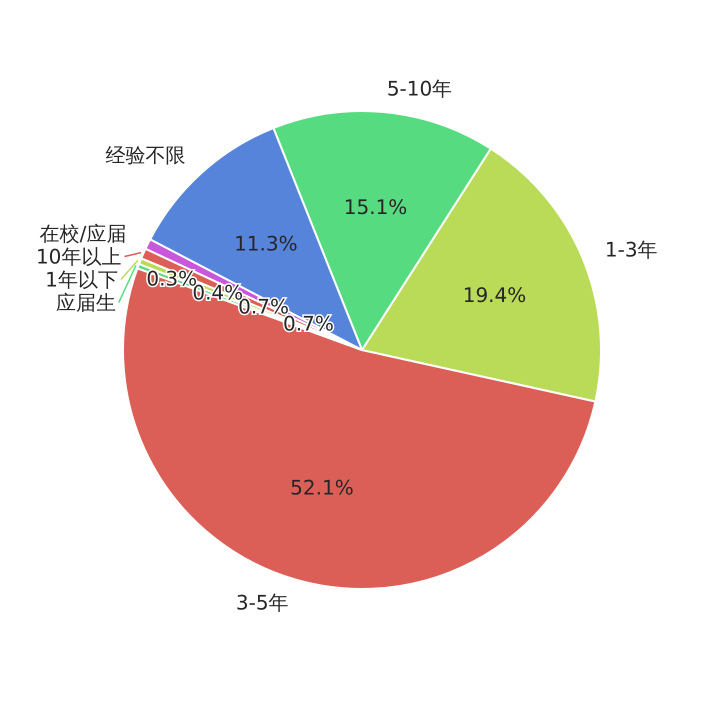 The image size is (712, 701). What do you see at coordinates (631, 249) in the screenshot?
I see `slice-label: 1-3年` at bounding box center [631, 249].